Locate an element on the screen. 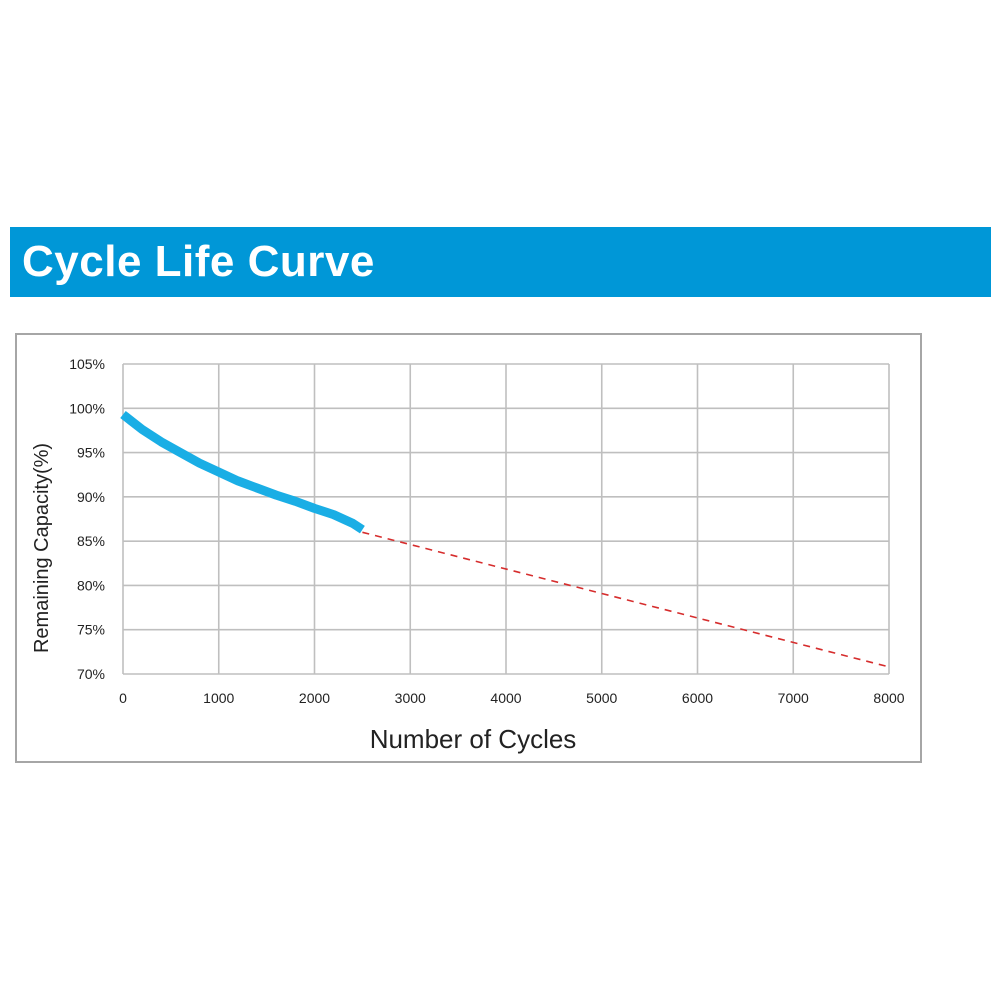 The width and height of the screenshot is (996, 996). x-tick-label: 3000 is located at coordinates (410, 698).